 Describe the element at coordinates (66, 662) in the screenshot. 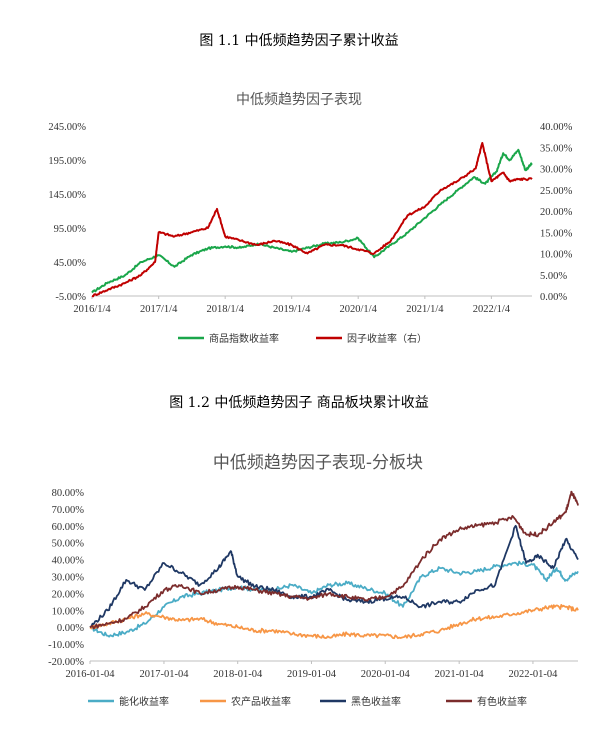

I see `y-left-tick-label: -20.00%` at that location.